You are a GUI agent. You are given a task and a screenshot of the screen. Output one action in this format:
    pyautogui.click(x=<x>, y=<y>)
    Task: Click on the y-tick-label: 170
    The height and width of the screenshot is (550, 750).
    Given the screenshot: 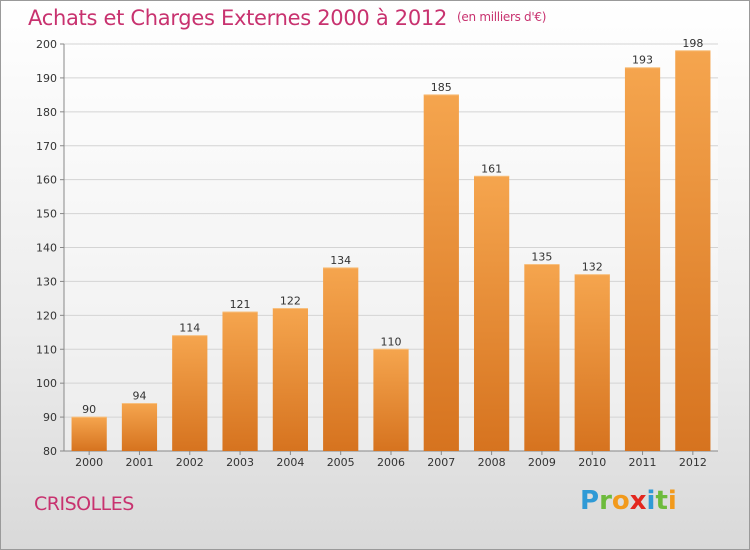 What is the action you would take?
    pyautogui.click(x=46, y=146)
    